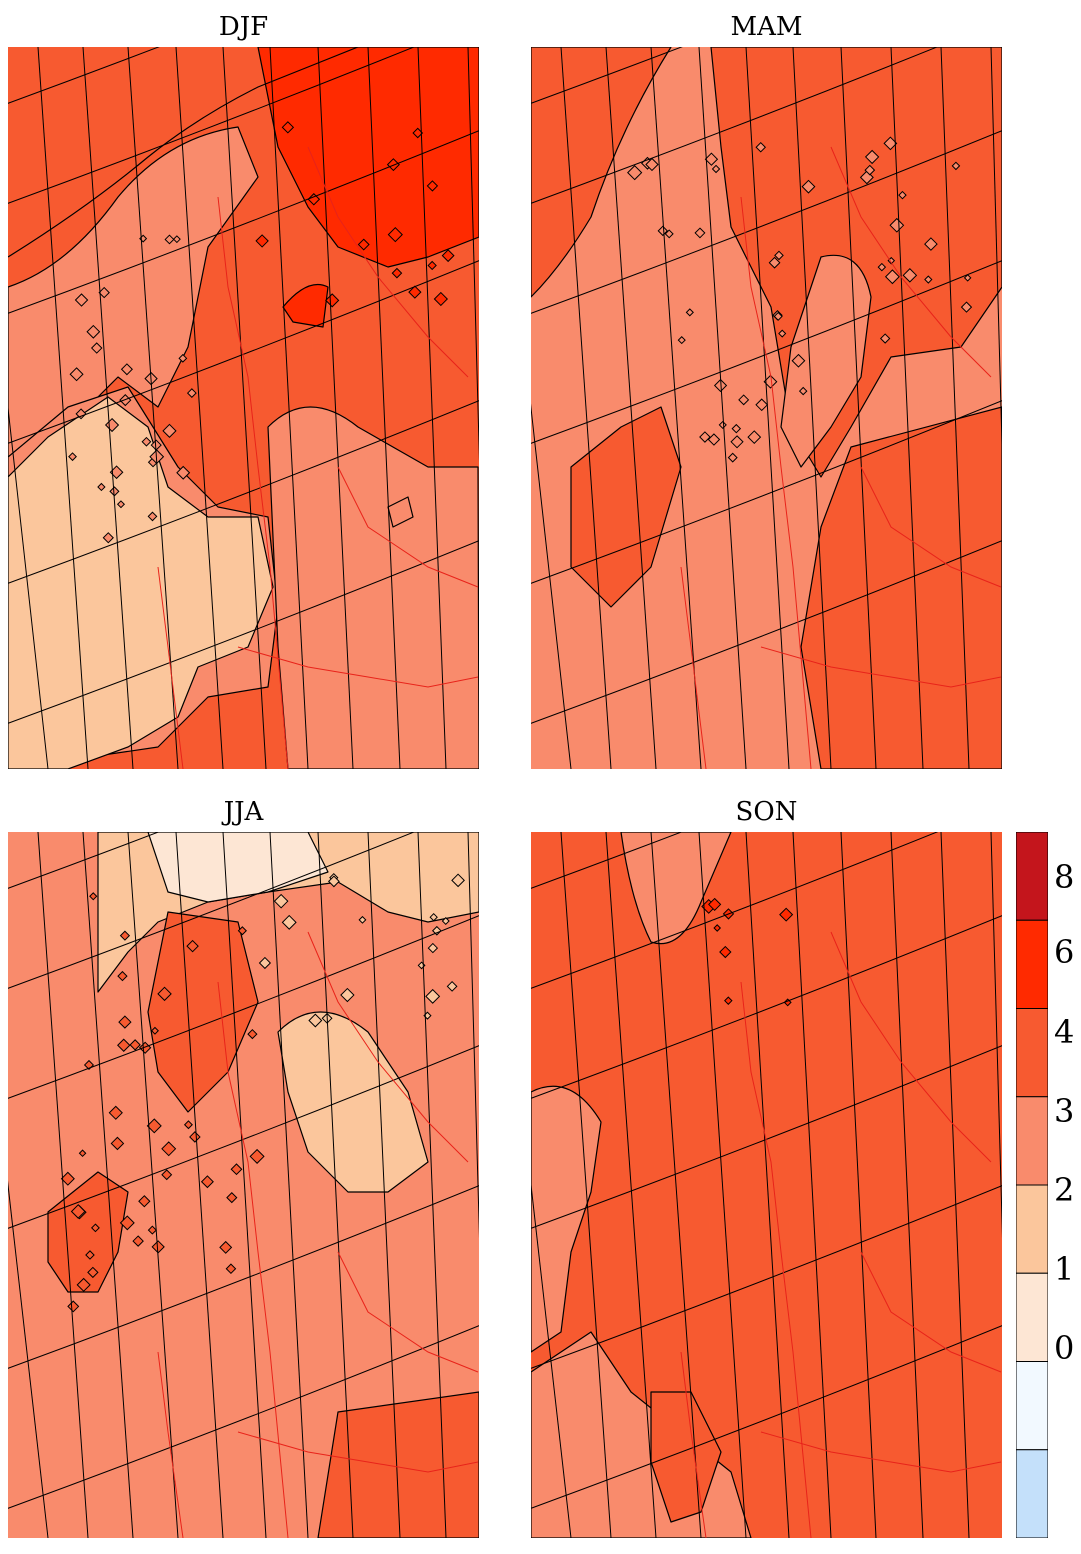  I want to click on region-lvl1-north, so click(238, 867).